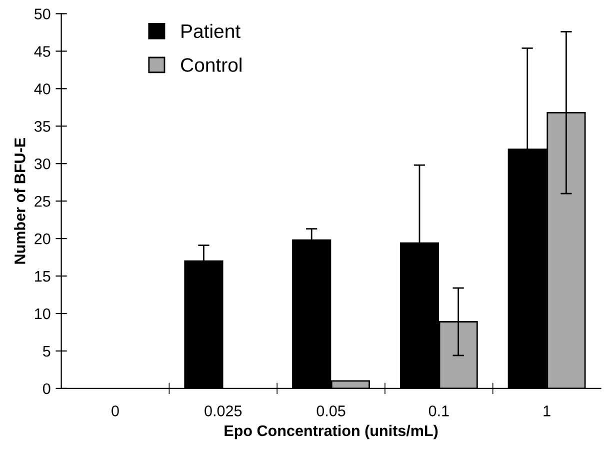  I want to click on x-tick-label: 0, so click(115, 411).